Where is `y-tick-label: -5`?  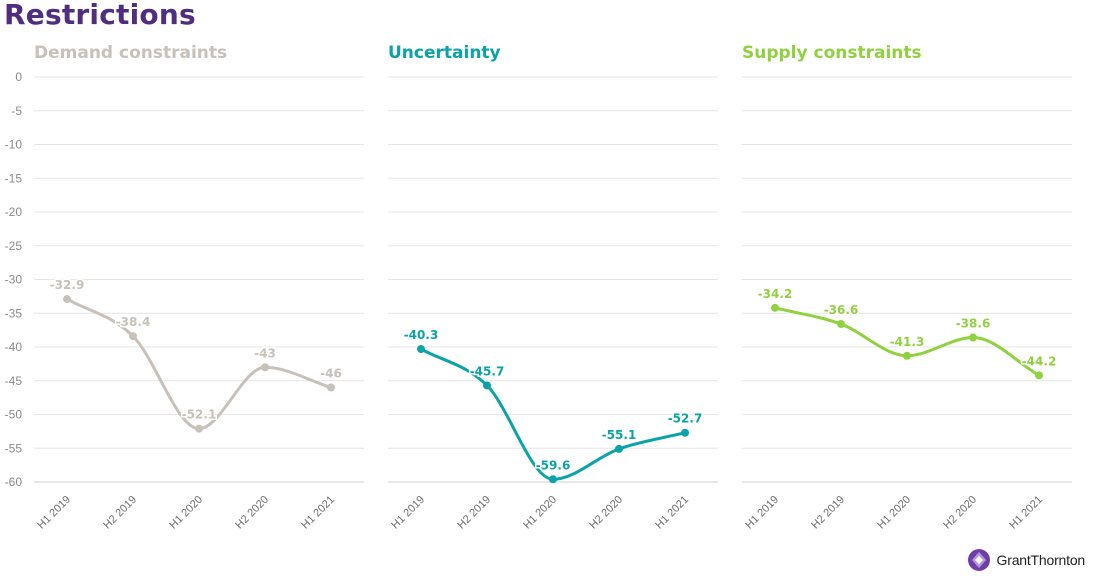 y-tick-label: -5 is located at coordinates (16, 111).